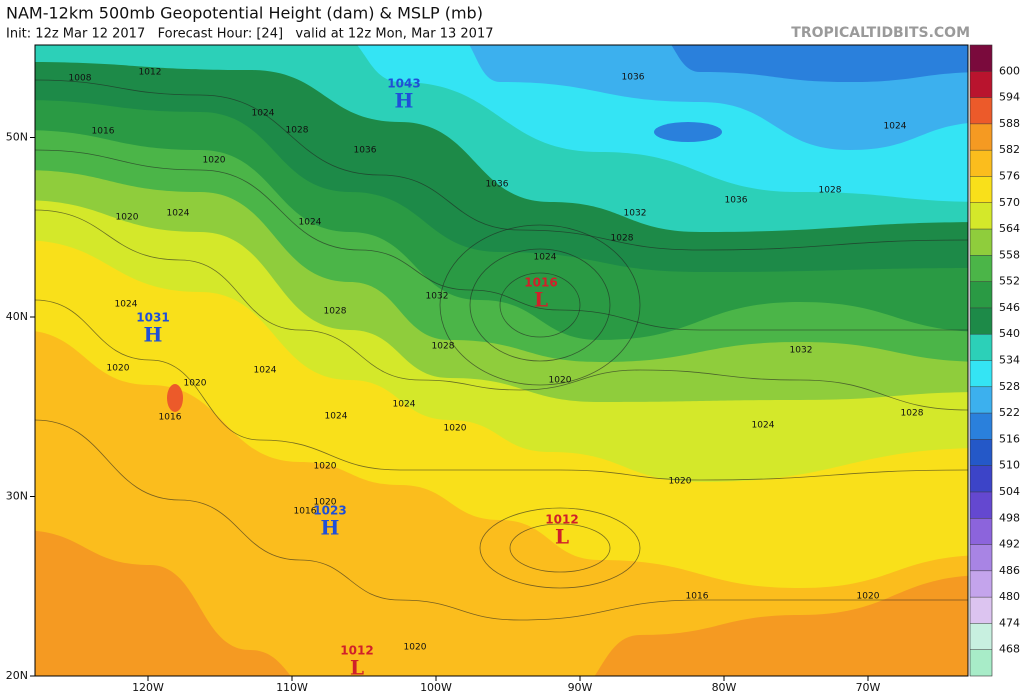 Image resolution: width=1024 pixels, height=696 pixels. What do you see at coordinates (868, 687) in the screenshot?
I see `lon-label: 70W` at bounding box center [868, 687].